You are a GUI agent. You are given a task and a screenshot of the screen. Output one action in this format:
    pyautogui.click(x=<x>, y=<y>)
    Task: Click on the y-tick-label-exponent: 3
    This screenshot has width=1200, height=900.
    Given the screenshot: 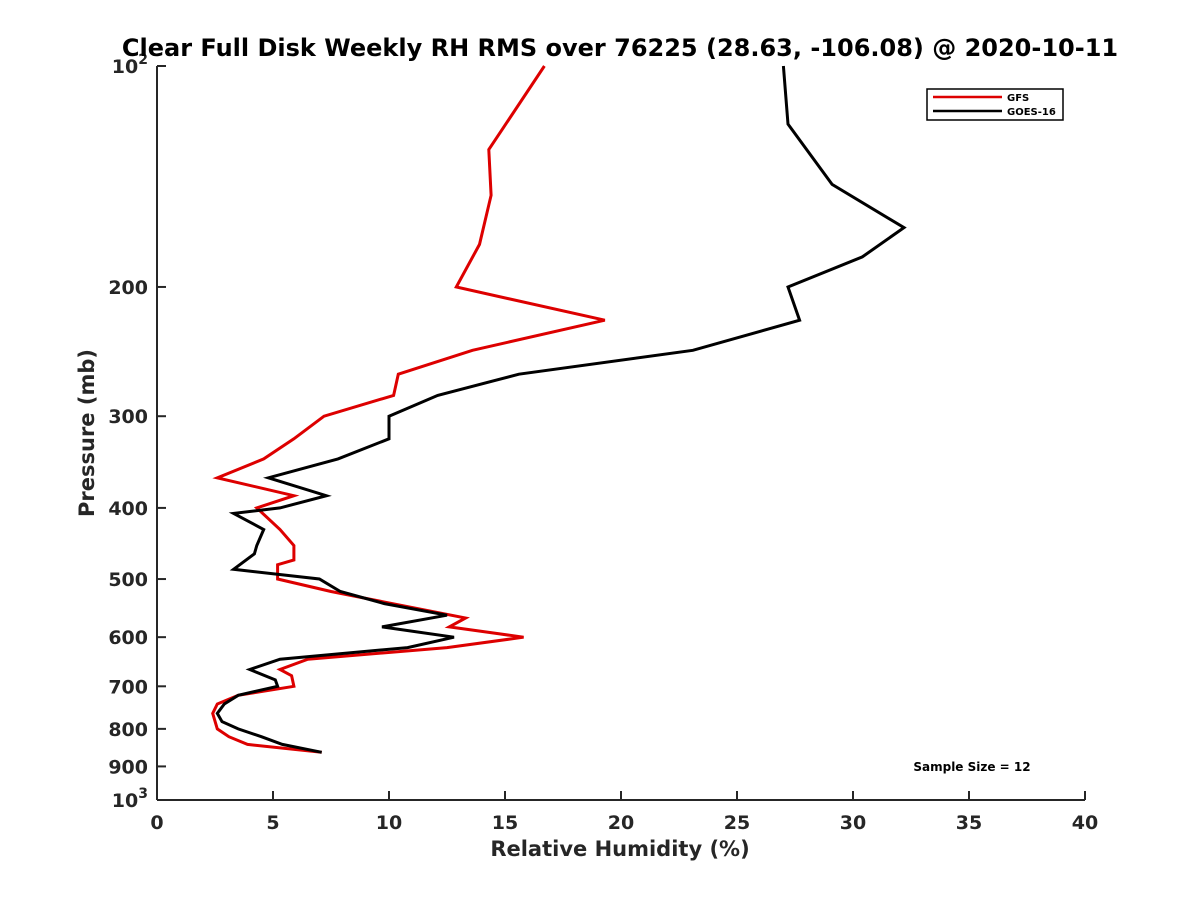 What is the action you would take?
    pyautogui.click(x=143, y=794)
    